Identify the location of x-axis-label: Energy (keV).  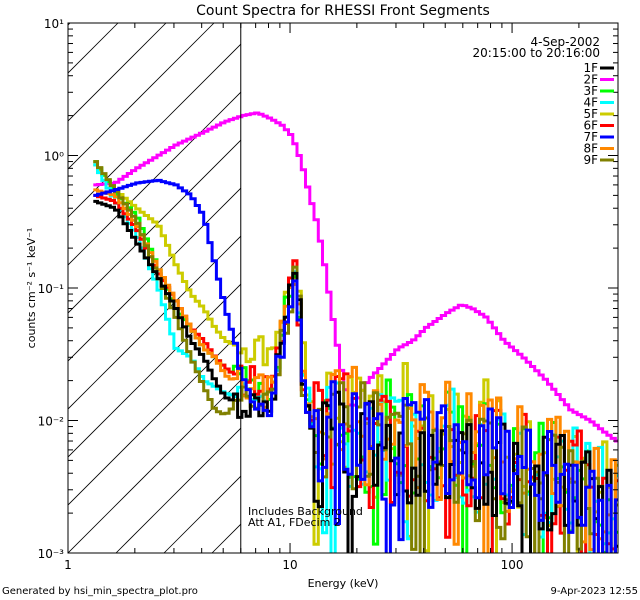
(343, 583).